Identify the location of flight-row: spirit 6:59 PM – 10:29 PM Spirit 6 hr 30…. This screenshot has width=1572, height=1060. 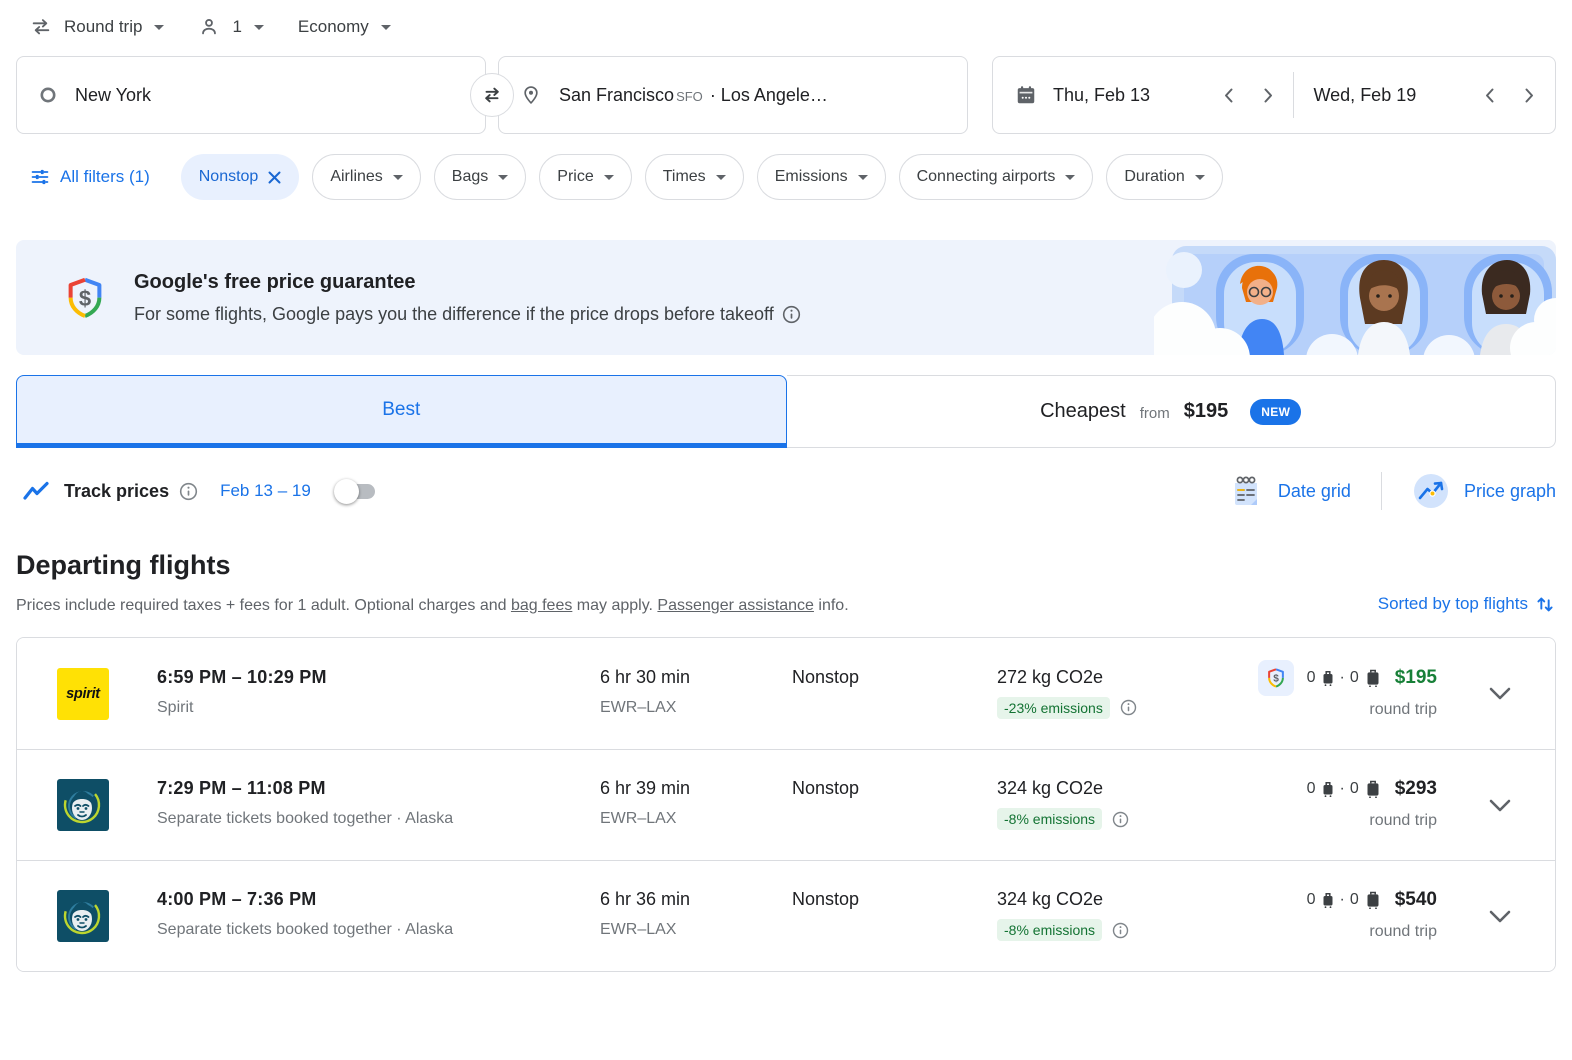
(786, 693).